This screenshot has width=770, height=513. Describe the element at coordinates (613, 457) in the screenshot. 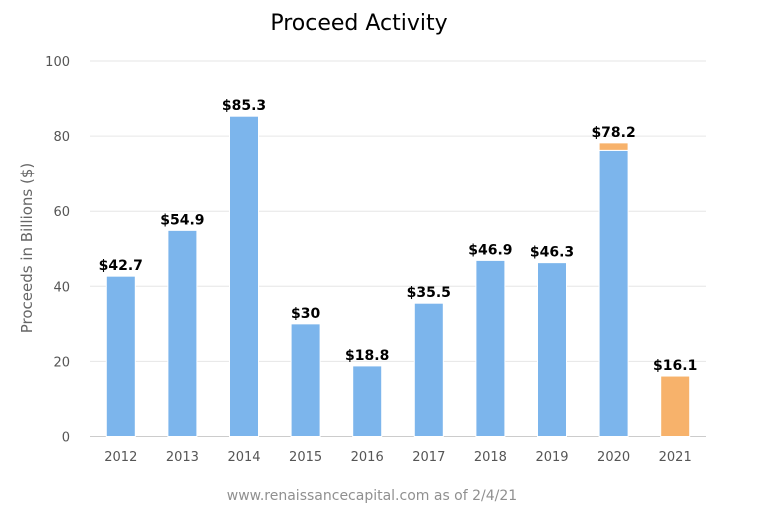

I see `x-tick-label-2020: 2020` at that location.